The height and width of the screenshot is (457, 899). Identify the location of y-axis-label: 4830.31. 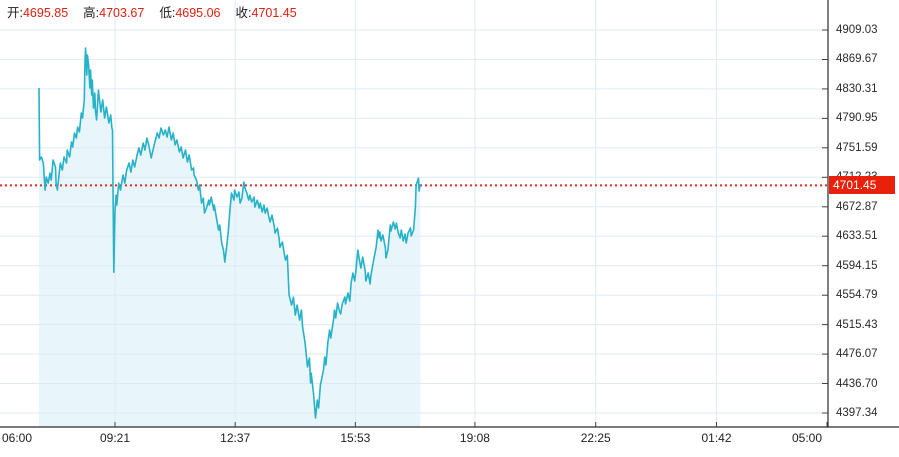
(857, 88).